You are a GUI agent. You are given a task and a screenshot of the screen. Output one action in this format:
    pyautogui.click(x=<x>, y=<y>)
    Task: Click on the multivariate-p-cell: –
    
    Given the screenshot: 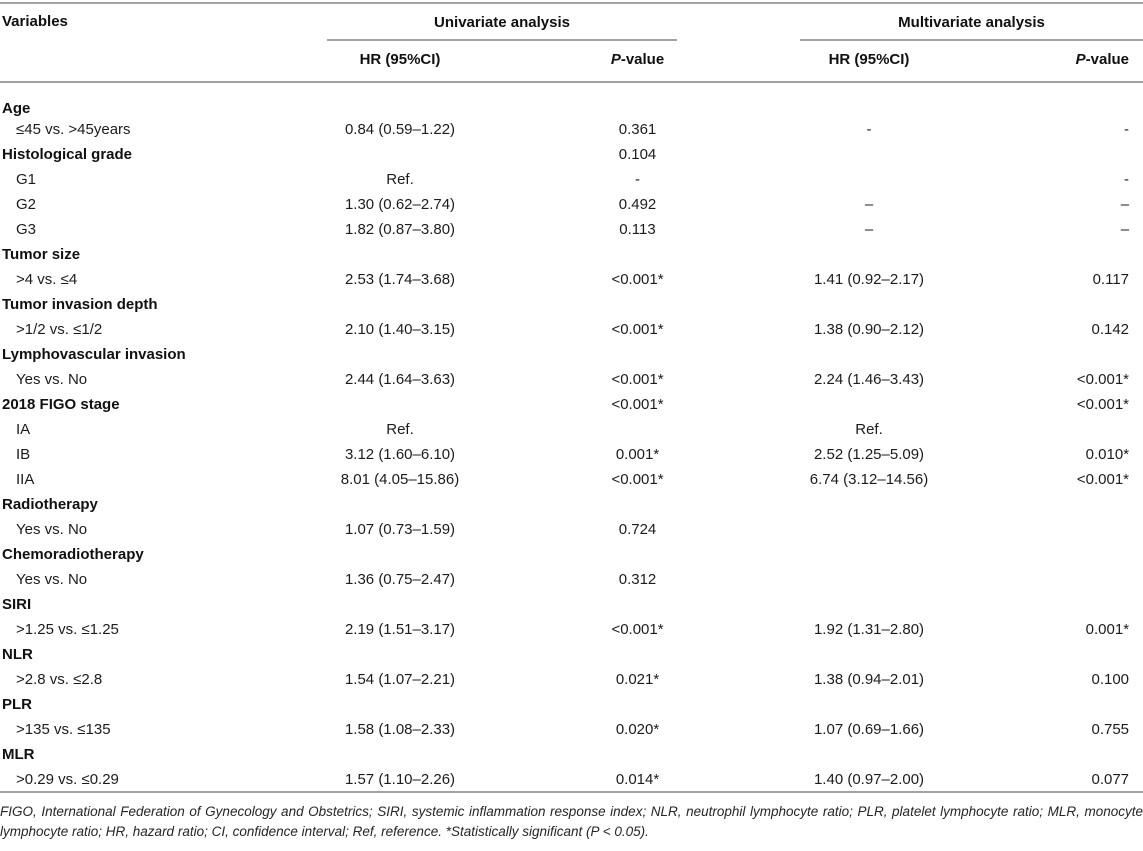 What is the action you would take?
    pyautogui.click(x=1125, y=204)
    